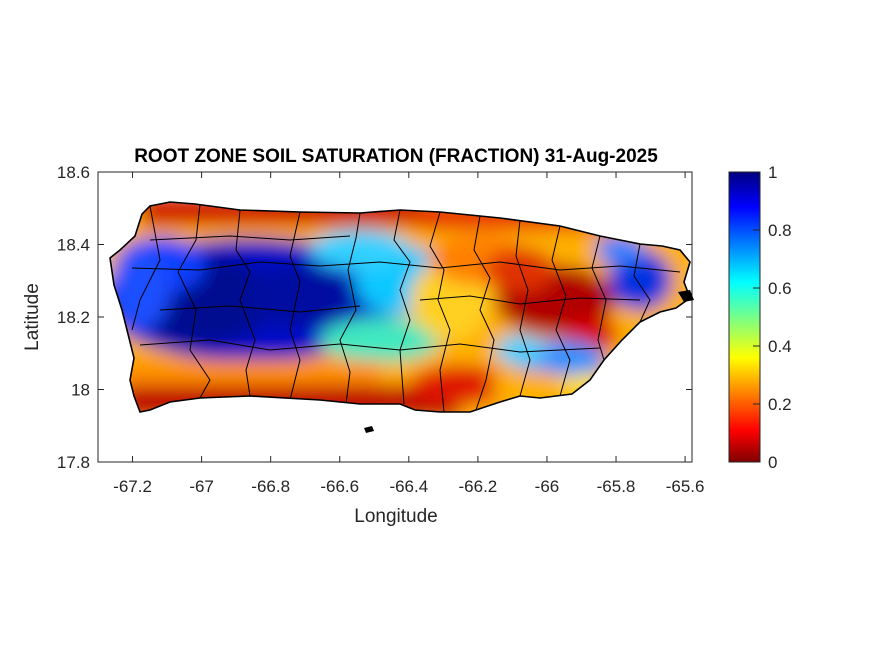 The height and width of the screenshot is (656, 875). I want to click on y-tick-label: 18.4, so click(73, 245).